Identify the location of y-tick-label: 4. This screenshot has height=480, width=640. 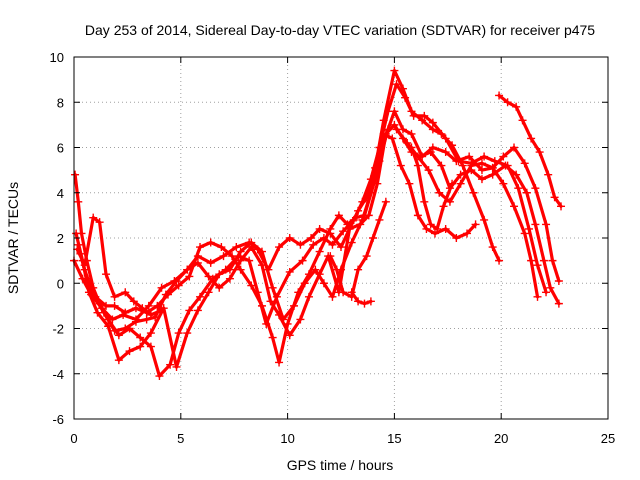
(60, 193).